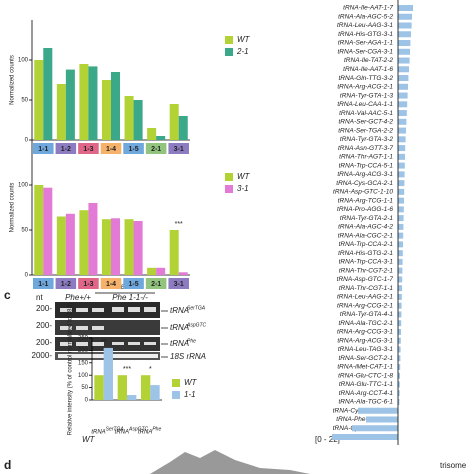 The image size is (474, 474). Describe the element at coordinates (365, 305) in the screenshot. I see `row-label: tRNA-Arg-CCG-2-1` at that location.